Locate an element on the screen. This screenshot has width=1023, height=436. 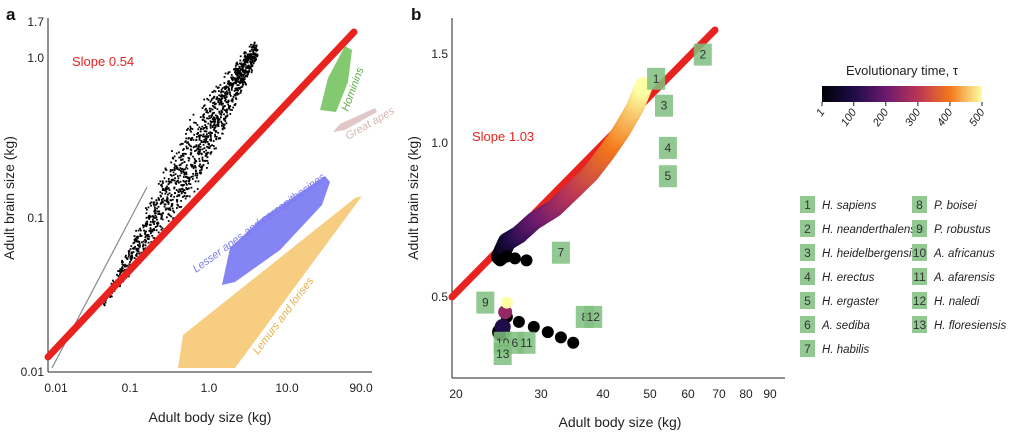
branch-point is located at coordinates (514, 258).